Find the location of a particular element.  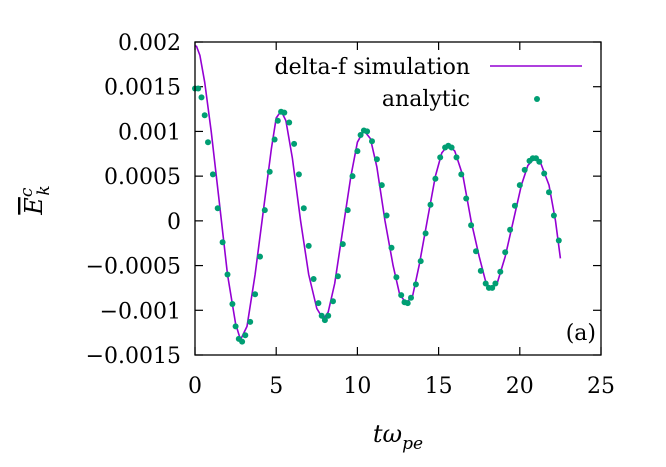

y-tick-label: 0 is located at coordinates (174, 222).